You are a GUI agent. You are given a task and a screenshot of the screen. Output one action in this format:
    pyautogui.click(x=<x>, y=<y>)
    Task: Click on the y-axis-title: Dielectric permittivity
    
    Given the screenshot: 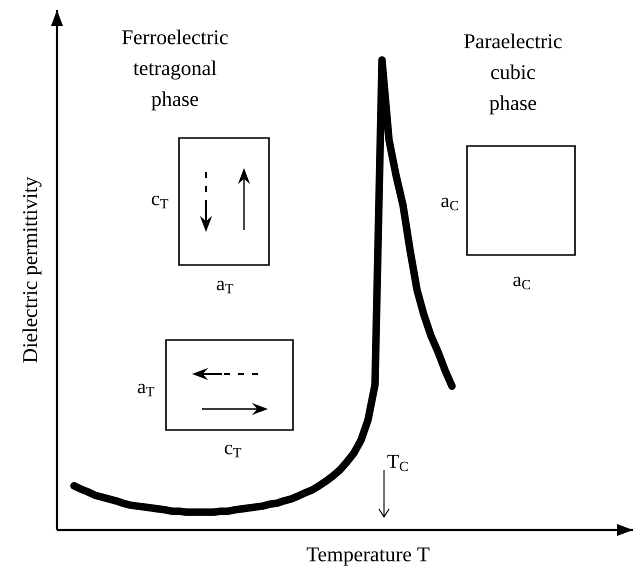 What is the action you would take?
    pyautogui.click(x=32, y=269)
    